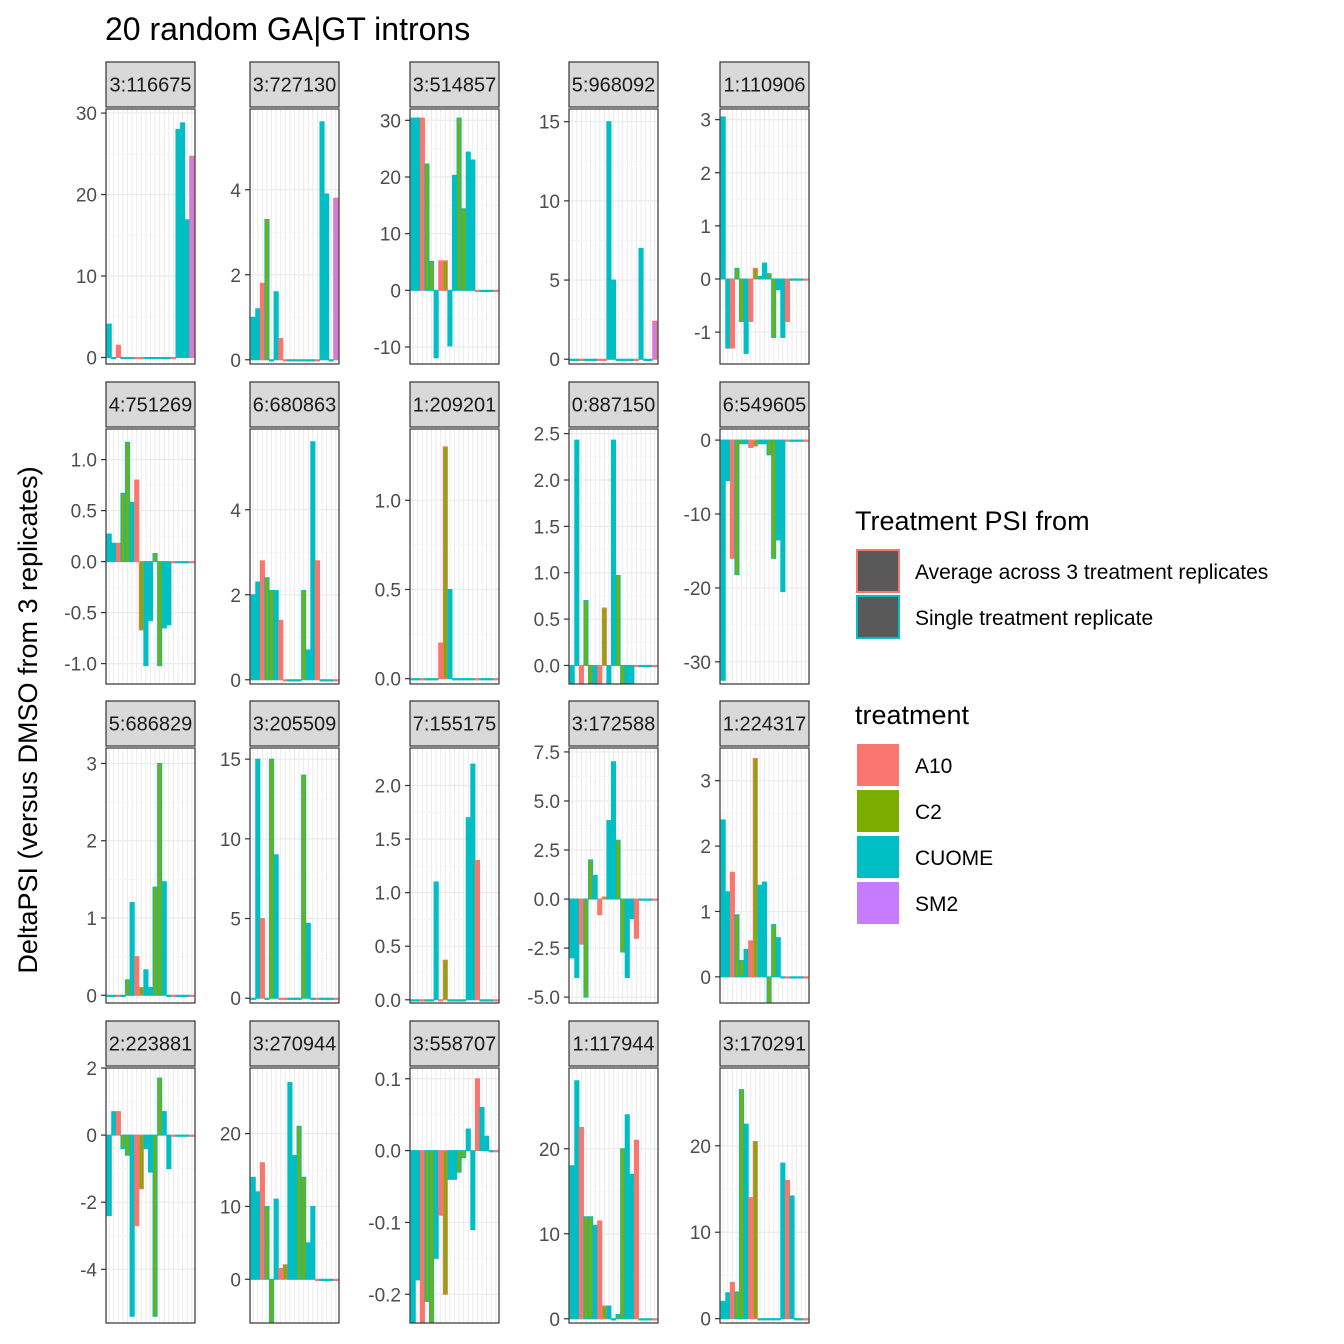  I want to click on facet-panel: 5:968092 0 5 10 15, so click(599, 216).